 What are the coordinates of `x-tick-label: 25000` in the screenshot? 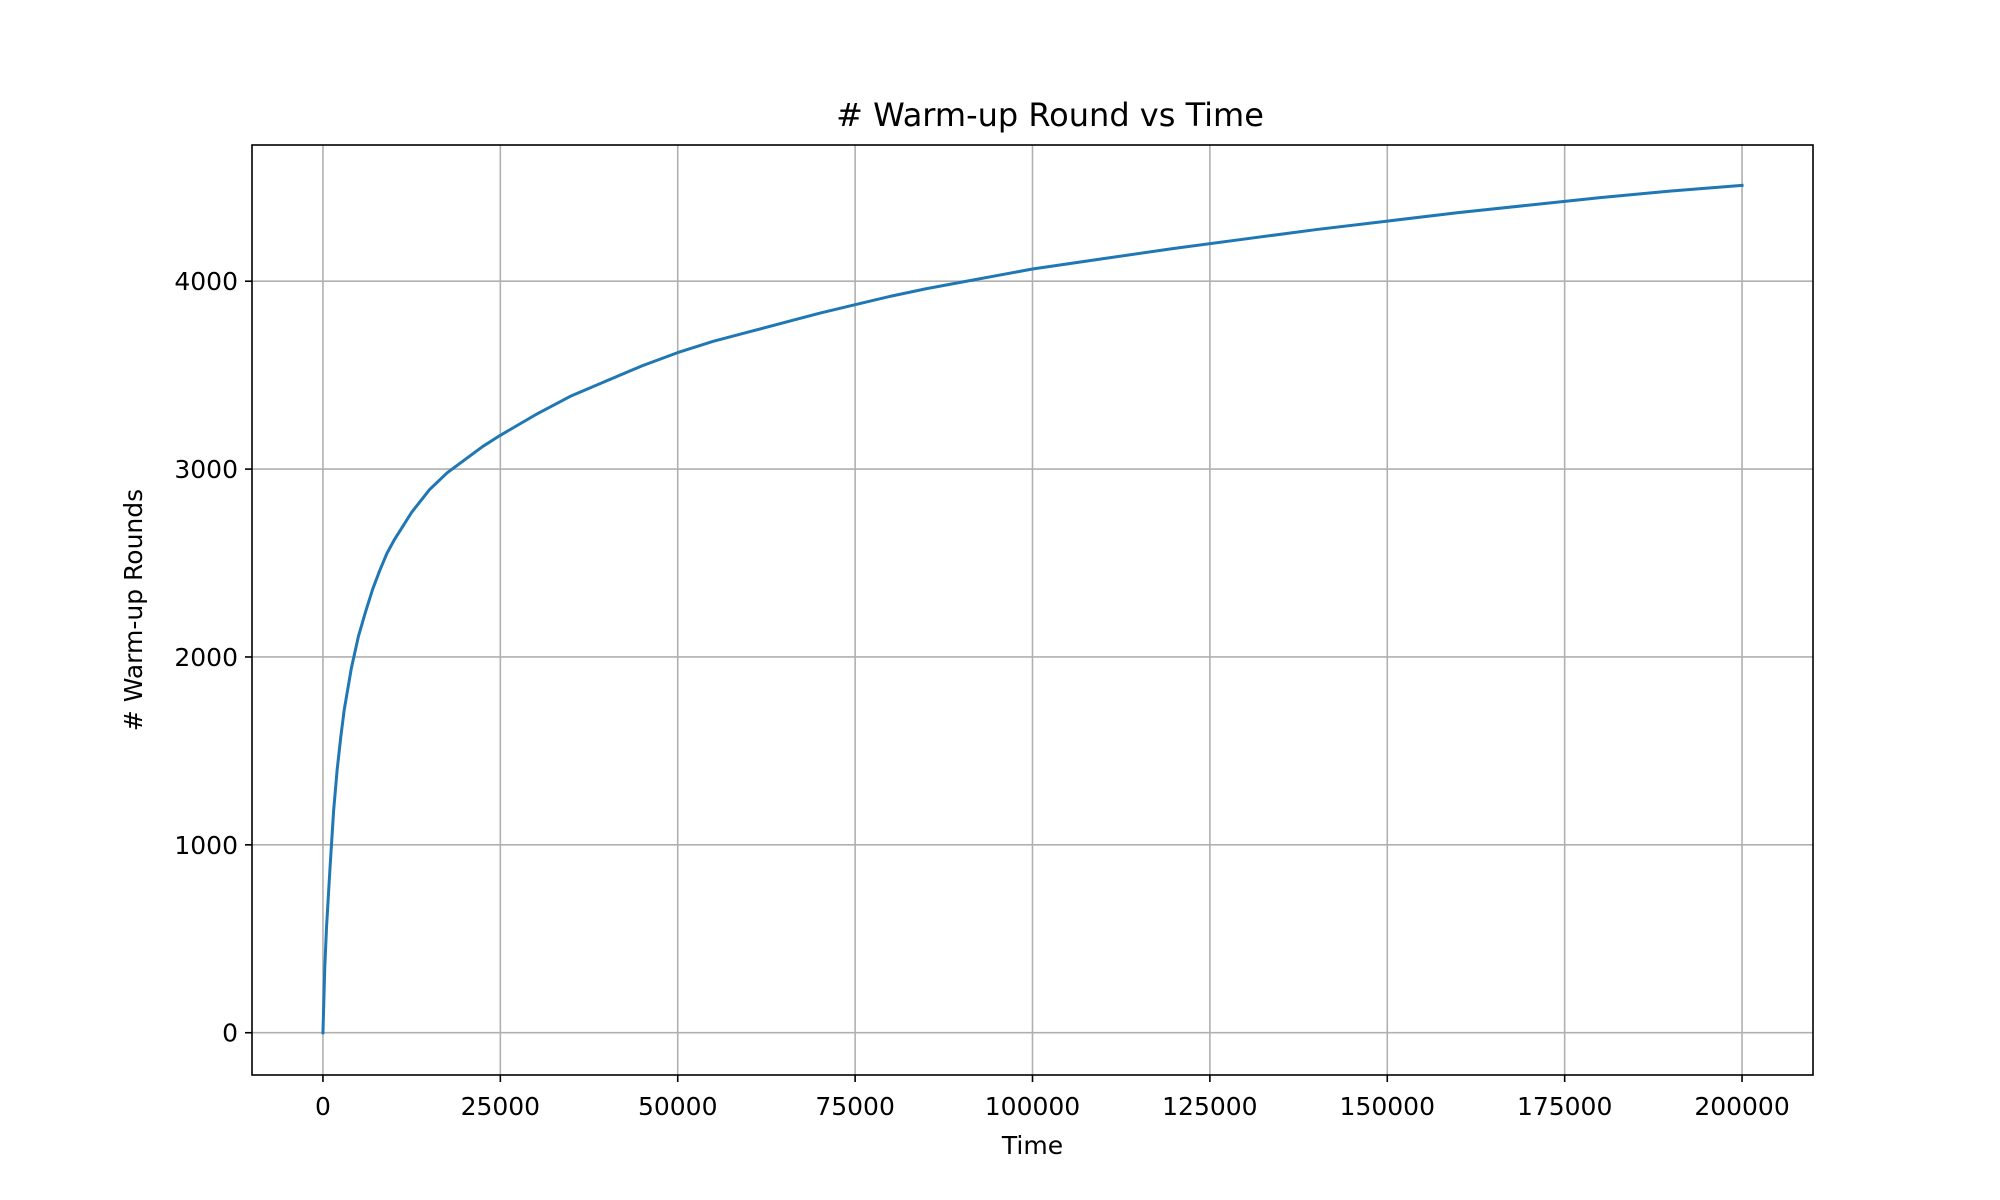 It's located at (501, 1106).